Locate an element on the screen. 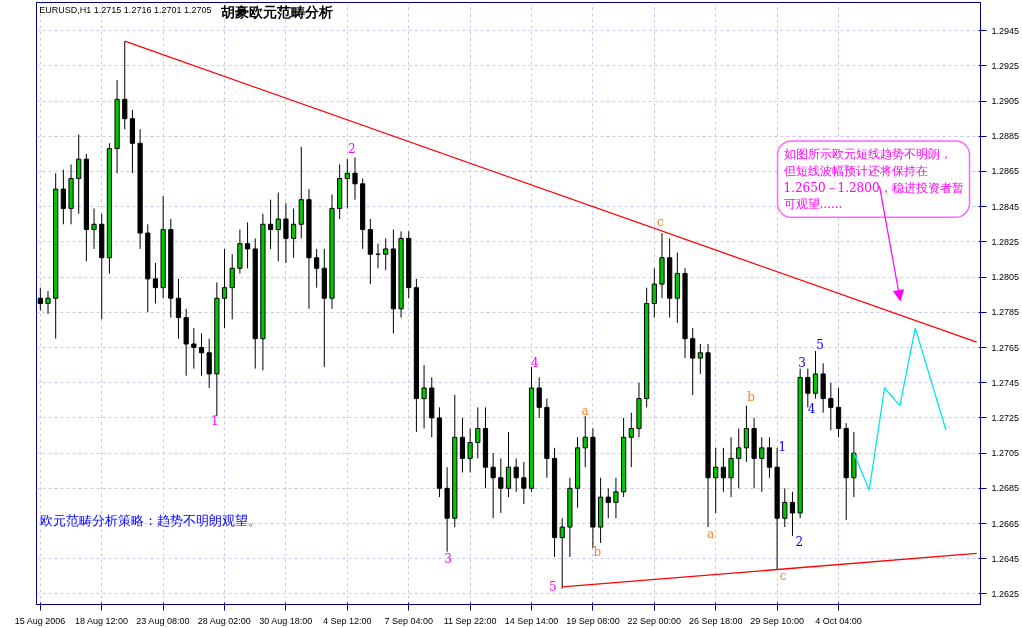  y-tick-label: 1.2685 is located at coordinates (1005, 488).